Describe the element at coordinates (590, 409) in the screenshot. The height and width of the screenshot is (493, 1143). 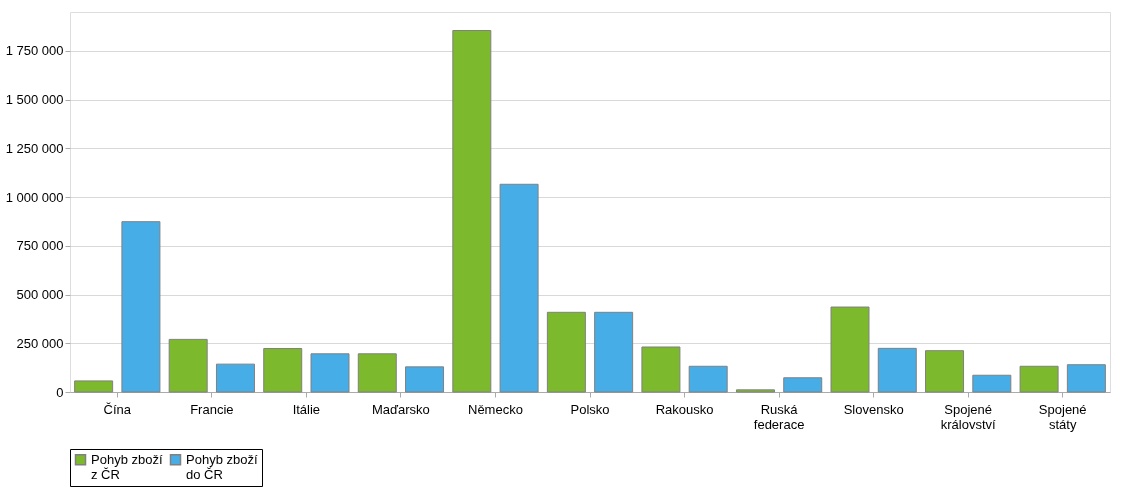
I see `x-tick-label: Polsko` at that location.